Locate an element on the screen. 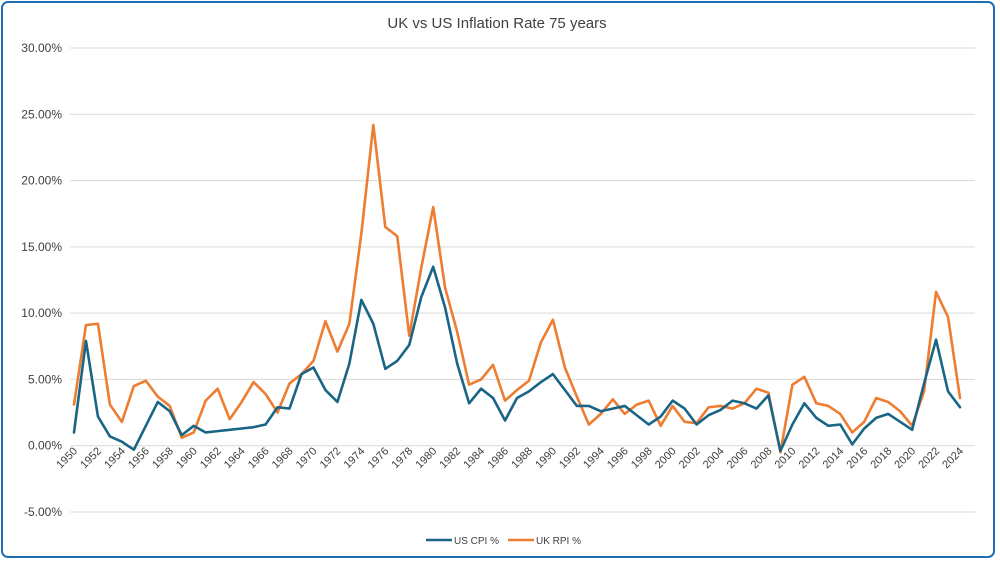 The height and width of the screenshot is (563, 1000). x-tick-label: 1992 is located at coordinates (570, 458).